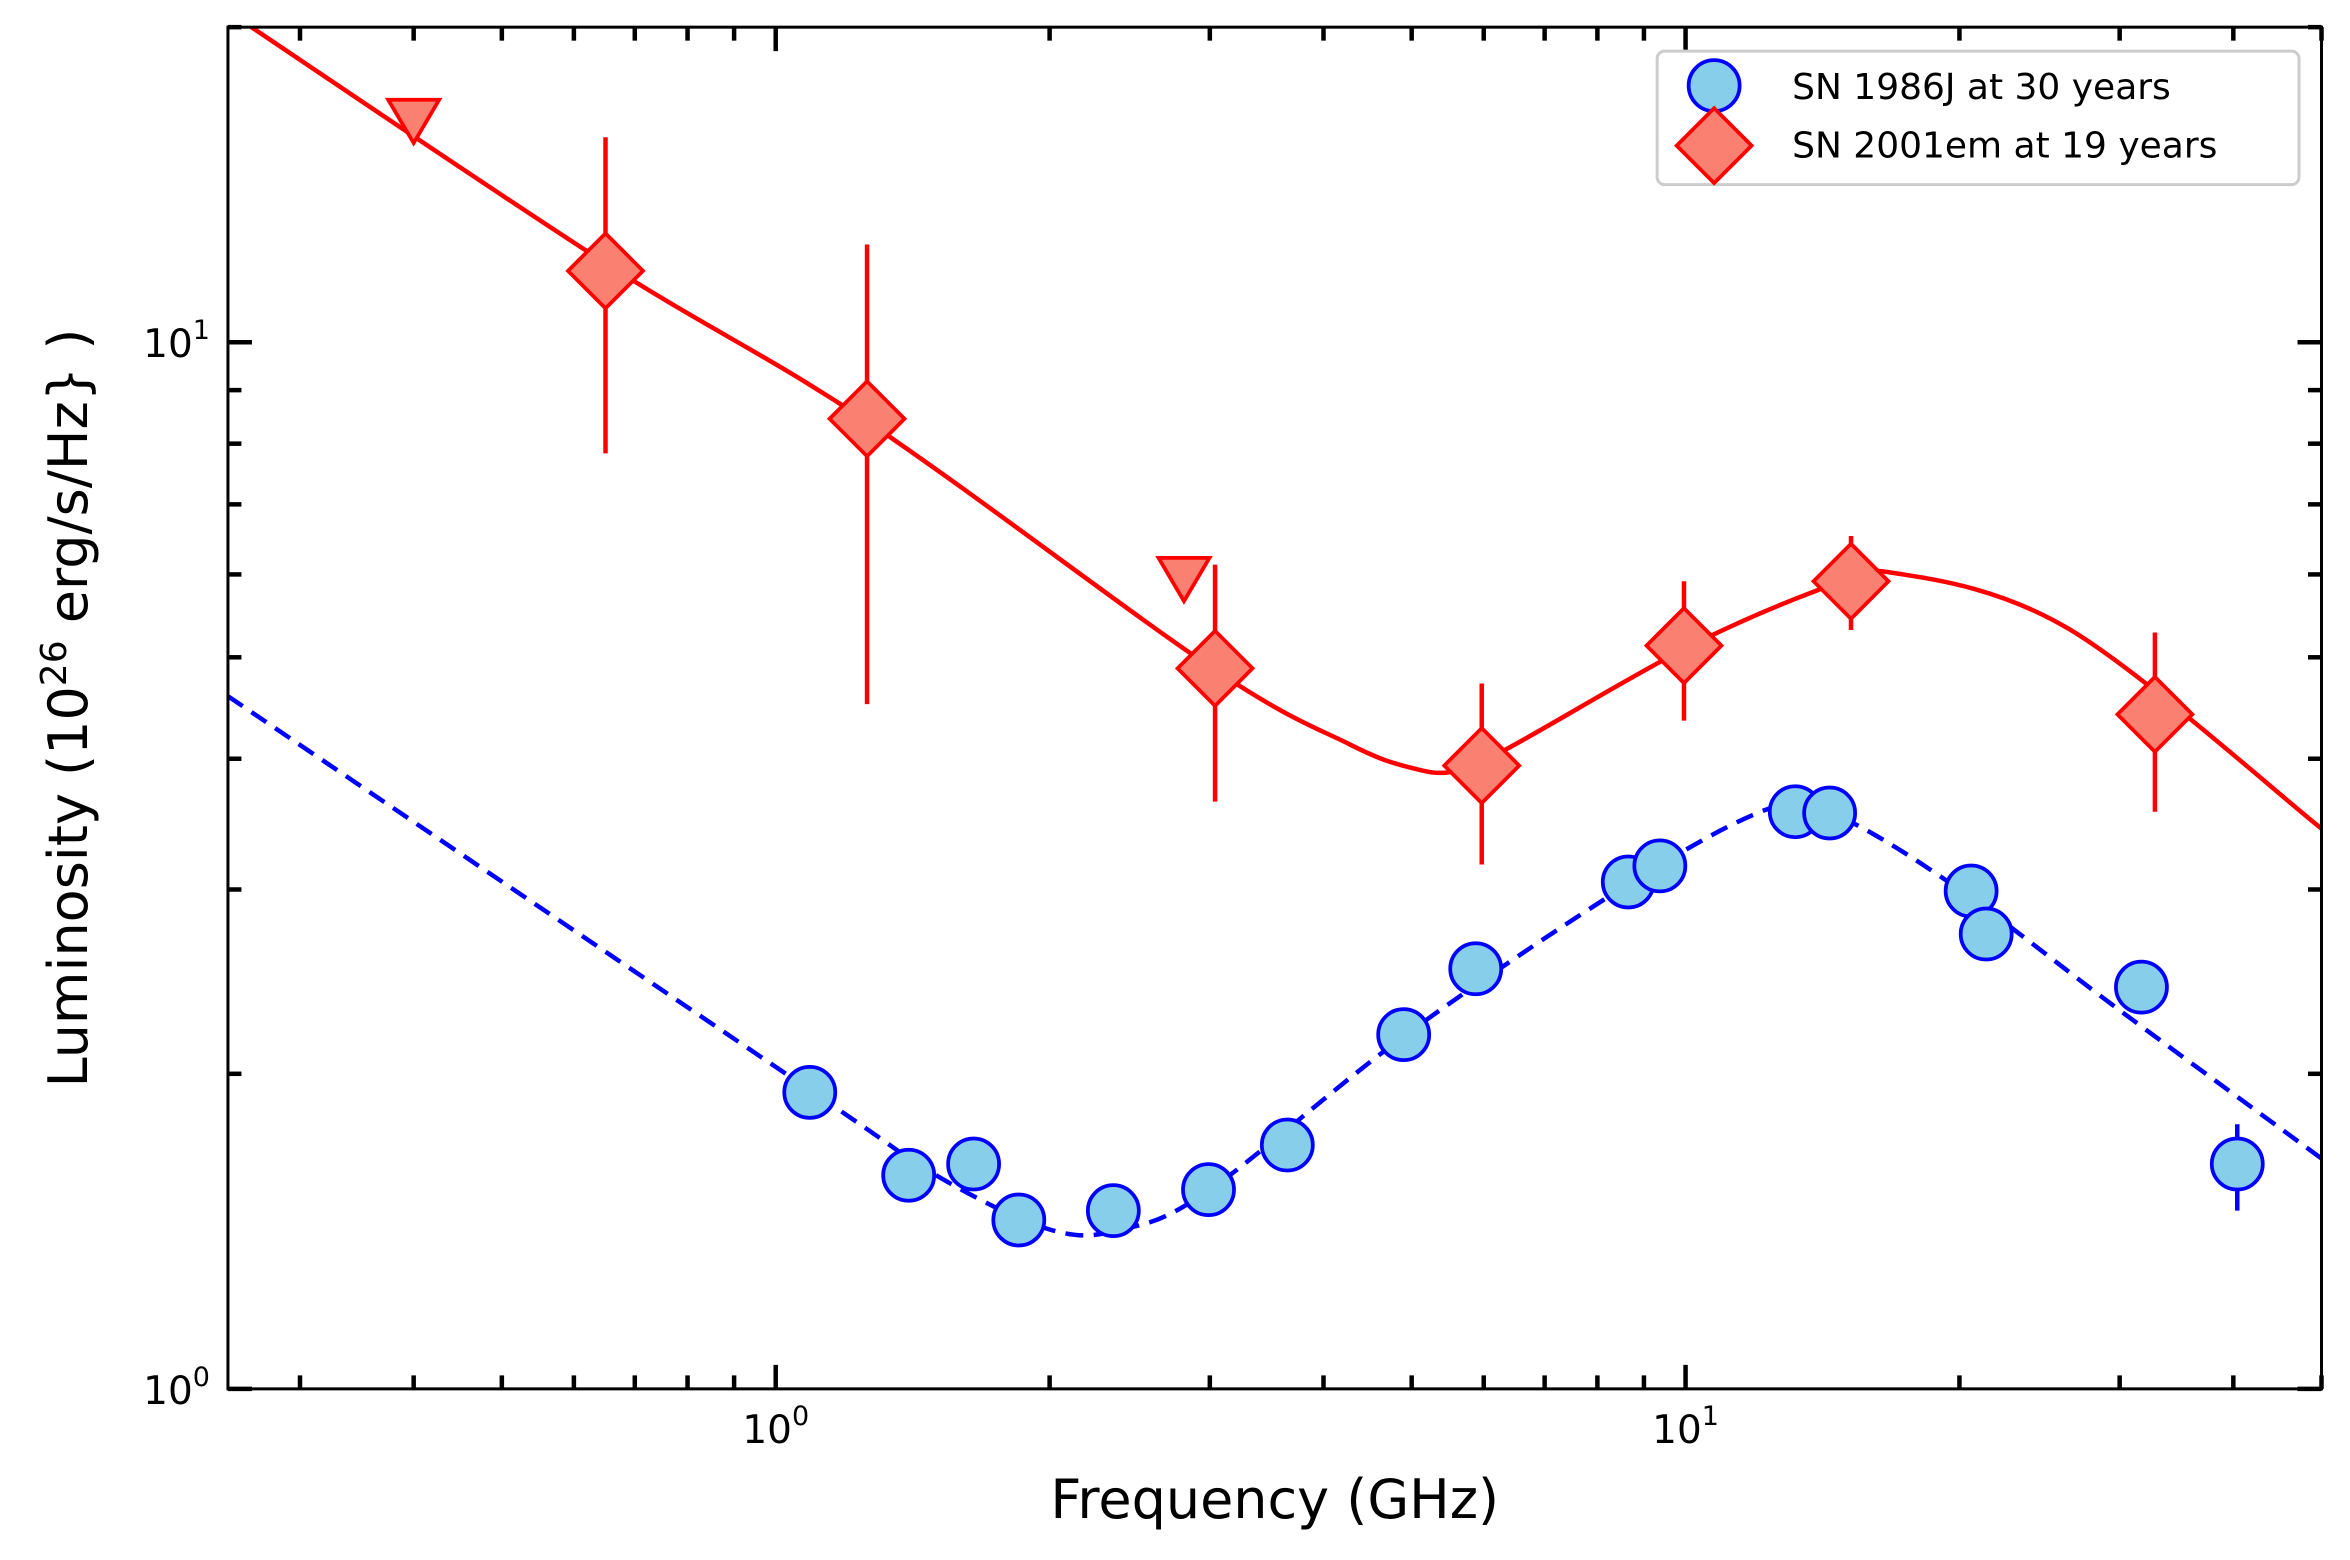  What do you see at coordinates (201, 1377) in the screenshot?
I see `y-tick-label-exp: 0` at bounding box center [201, 1377].